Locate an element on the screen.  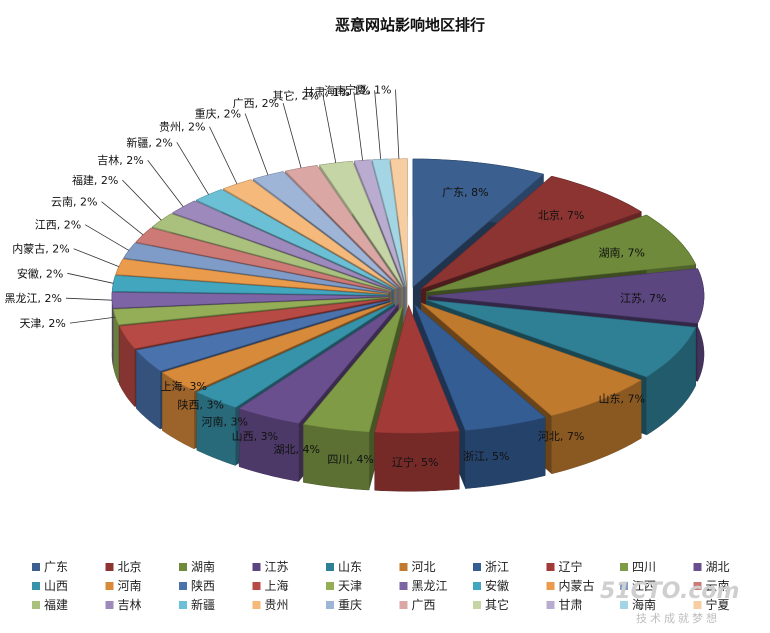
legend-swatch-辽宁 is located at coordinates (550, 567).